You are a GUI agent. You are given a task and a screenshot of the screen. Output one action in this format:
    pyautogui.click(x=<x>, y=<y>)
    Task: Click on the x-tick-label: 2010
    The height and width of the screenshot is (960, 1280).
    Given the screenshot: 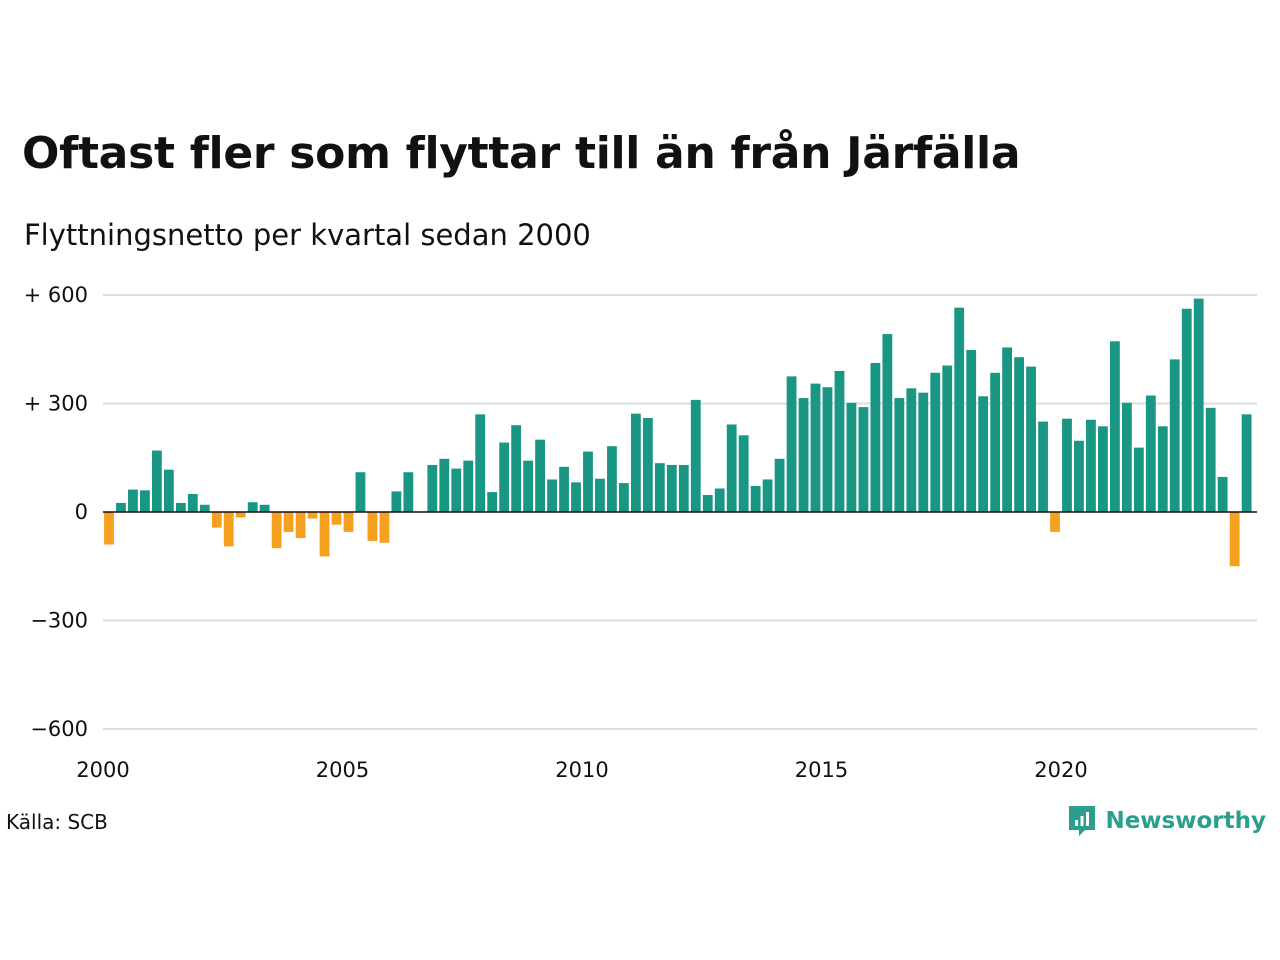 What is the action you would take?
    pyautogui.click(x=581, y=770)
    